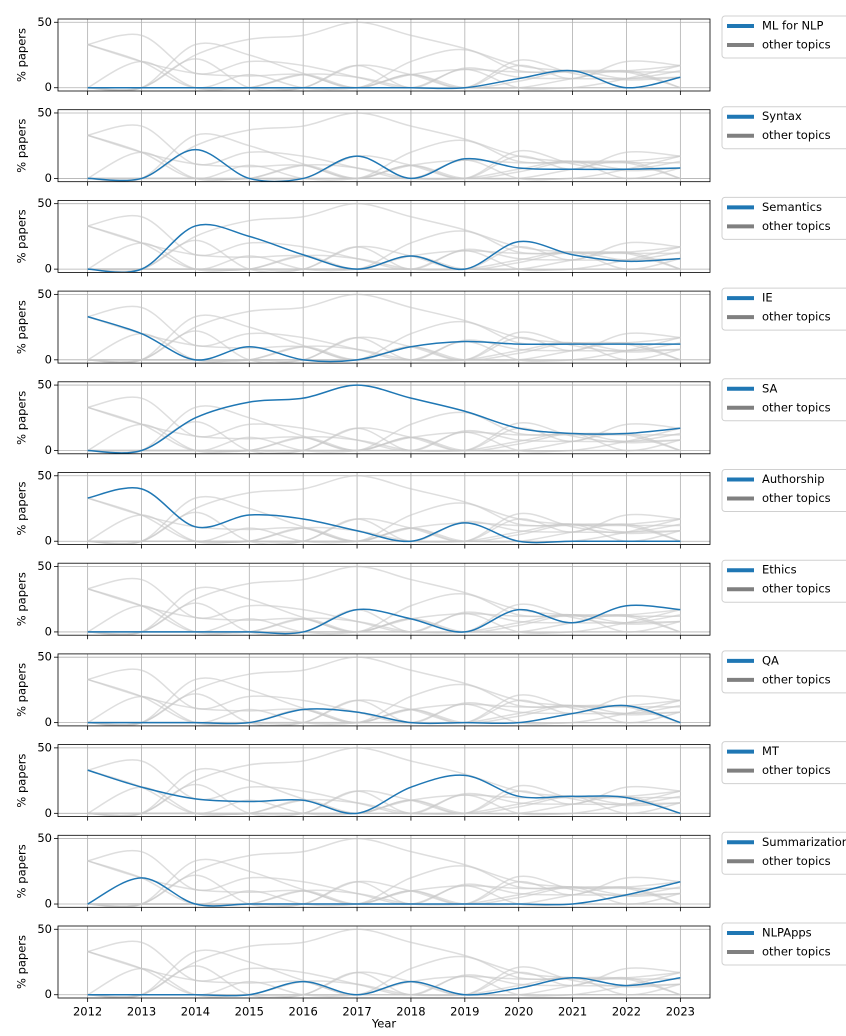 The width and height of the screenshot is (846, 1036). I want to click on x-tick-label: 2012, so click(87, 1012).